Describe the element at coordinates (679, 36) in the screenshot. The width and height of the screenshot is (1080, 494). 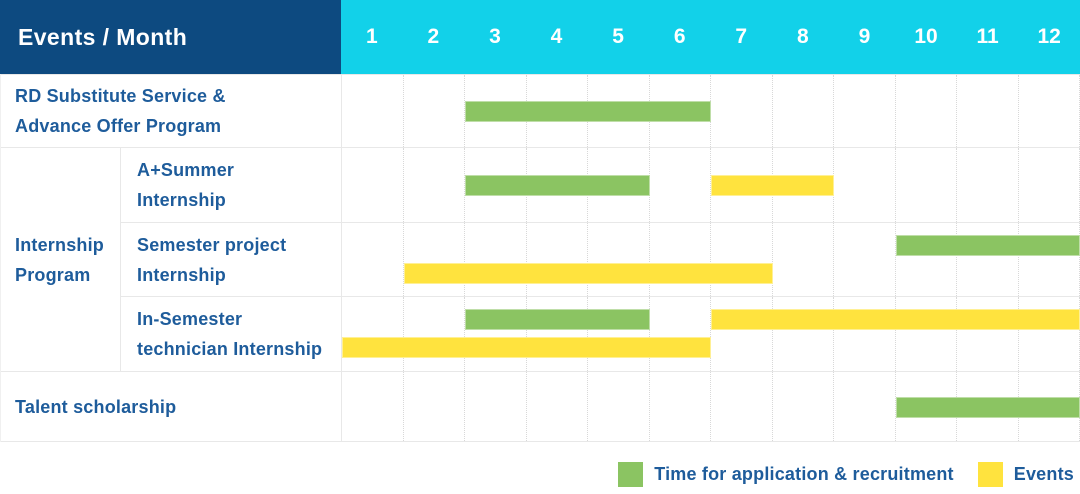
I see `month-header-cell: 6` at that location.